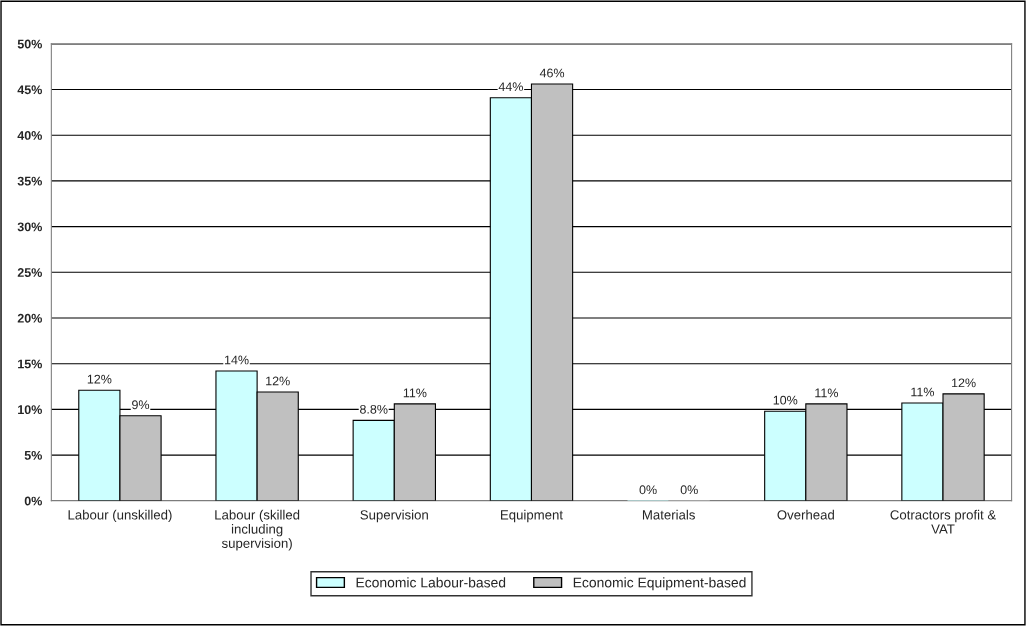 Image resolution: width=1027 pixels, height=626 pixels. Describe the element at coordinates (33, 455) in the screenshot. I see `y-tick-label: 5%` at that location.